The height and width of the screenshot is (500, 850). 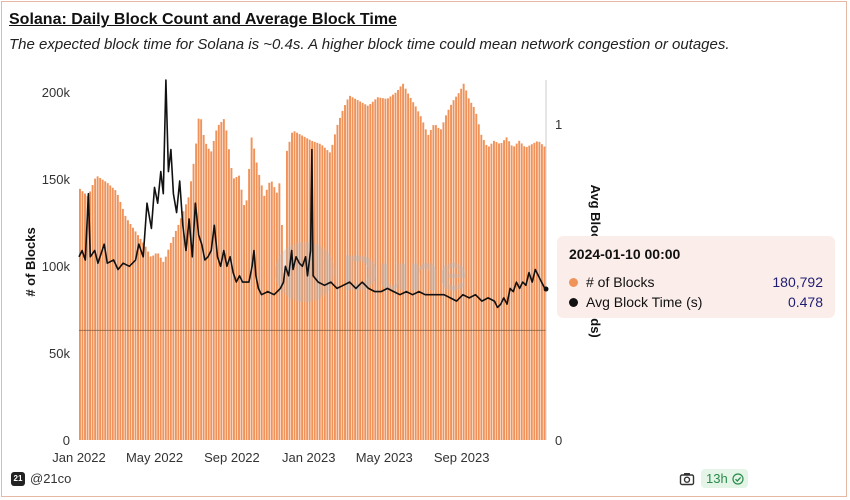 What do you see at coordinates (687, 479) in the screenshot?
I see `camera-icon` at bounding box center [687, 479].